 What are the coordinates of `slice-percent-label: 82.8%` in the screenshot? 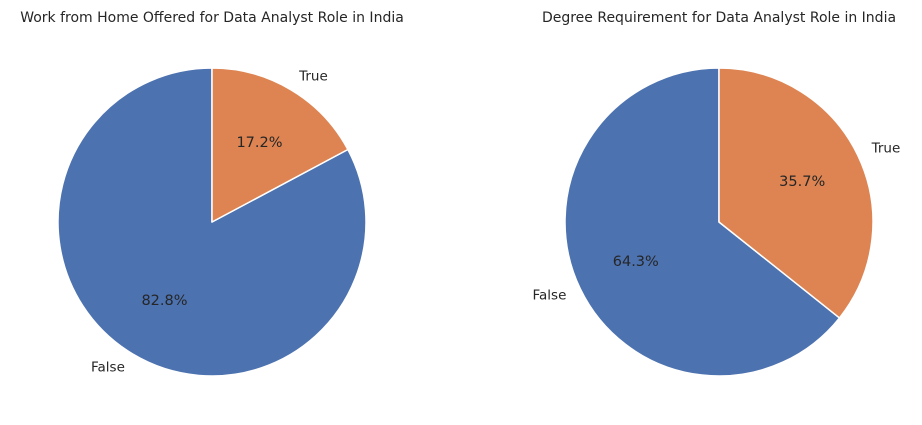 It's located at (164, 301).